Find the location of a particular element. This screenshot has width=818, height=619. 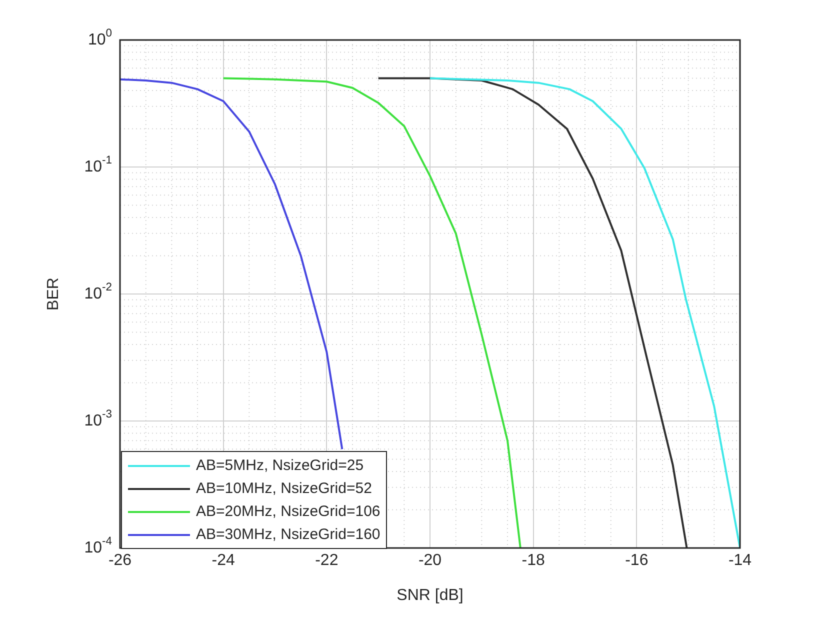

legend-label: AB=5MHz, NsizeGrid=25 is located at coordinates (280, 465).